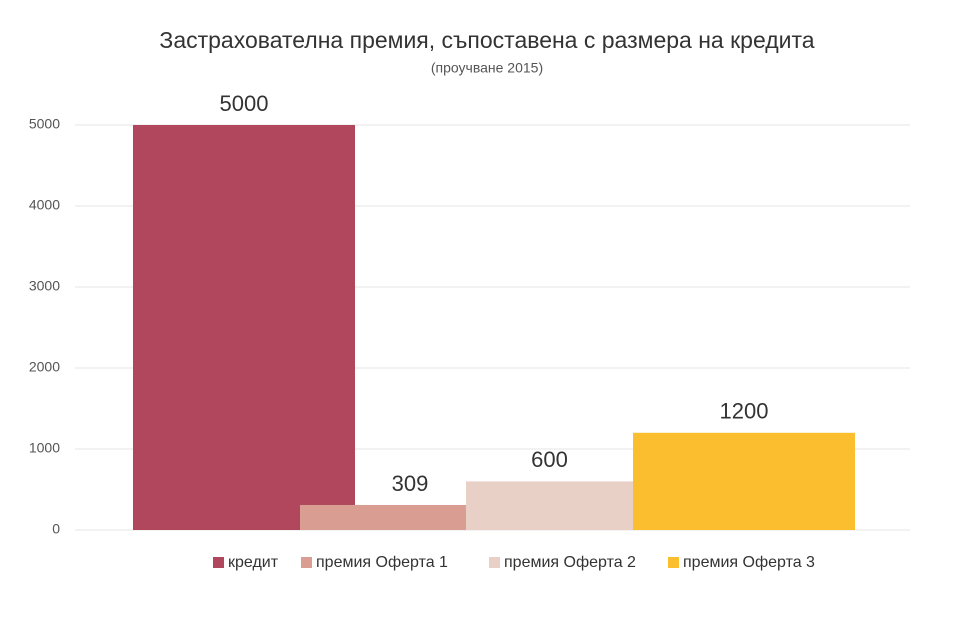  Describe the element at coordinates (549, 459) in the screenshot. I see `value-label: 600` at that location.